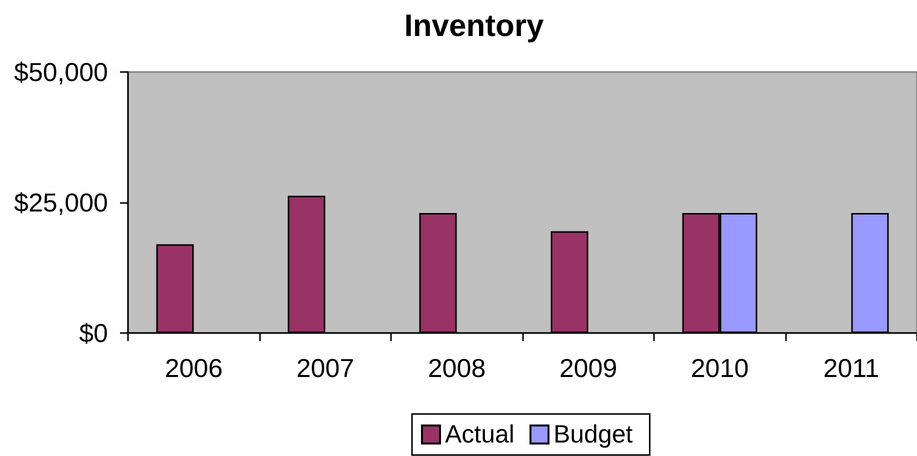 The image size is (917, 456). What do you see at coordinates (851, 368) in the screenshot?
I see `x-tick-label: 2011` at bounding box center [851, 368].